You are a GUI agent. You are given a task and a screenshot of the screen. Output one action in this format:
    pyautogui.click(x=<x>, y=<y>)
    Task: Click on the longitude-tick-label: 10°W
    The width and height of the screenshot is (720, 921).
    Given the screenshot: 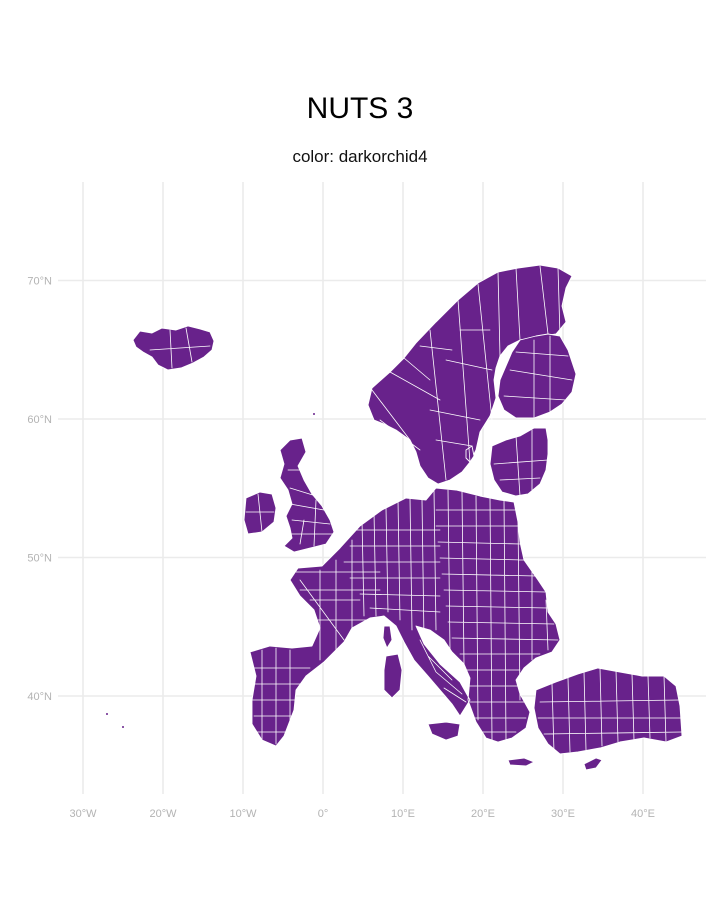 What is the action you would take?
    pyautogui.click(x=243, y=814)
    